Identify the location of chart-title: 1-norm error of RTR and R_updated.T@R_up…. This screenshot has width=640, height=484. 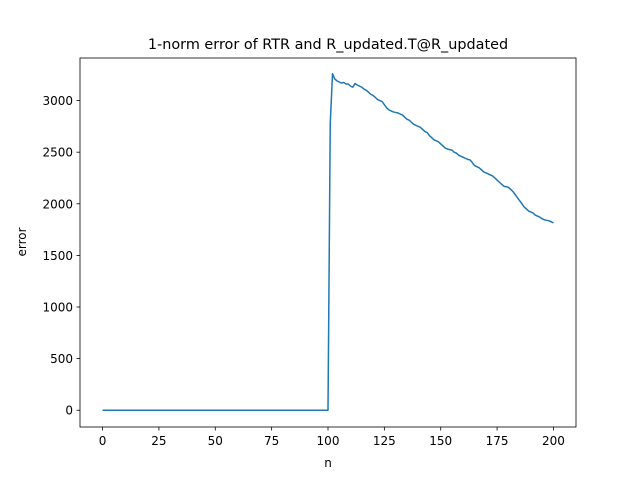
(328, 45).